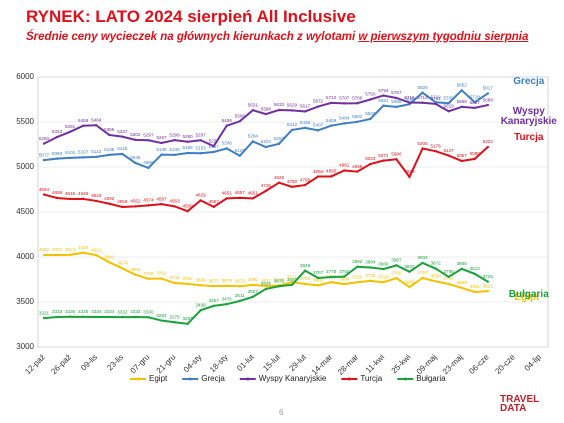  I want to click on x-tick-label: 20-cze, so click(505, 364).